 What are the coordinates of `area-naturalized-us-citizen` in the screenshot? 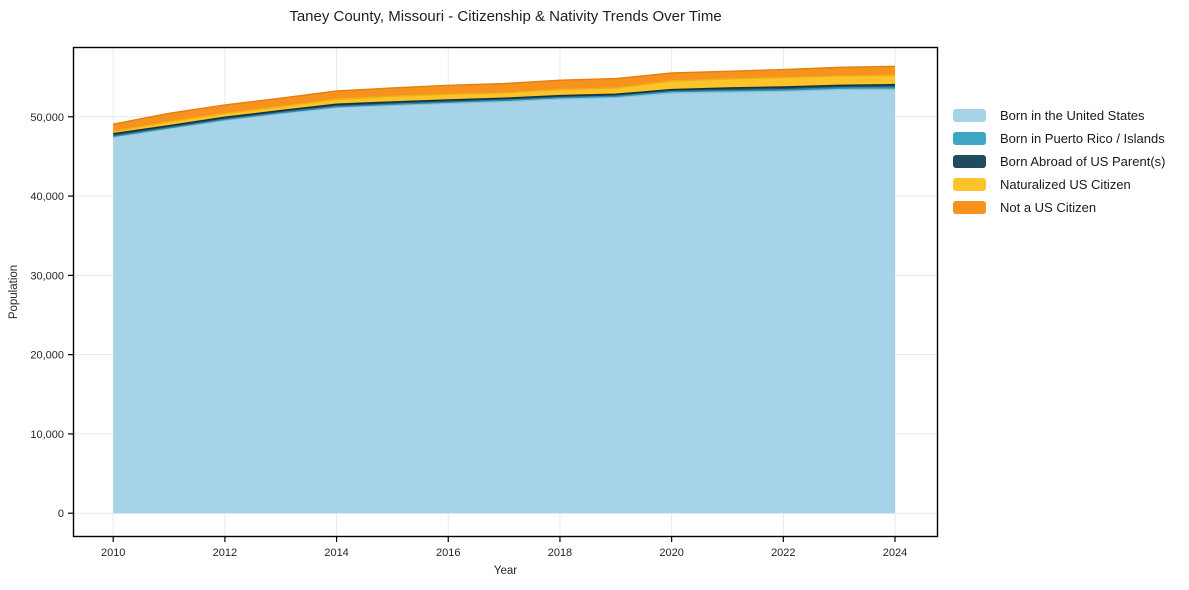 It's located at (504, 104).